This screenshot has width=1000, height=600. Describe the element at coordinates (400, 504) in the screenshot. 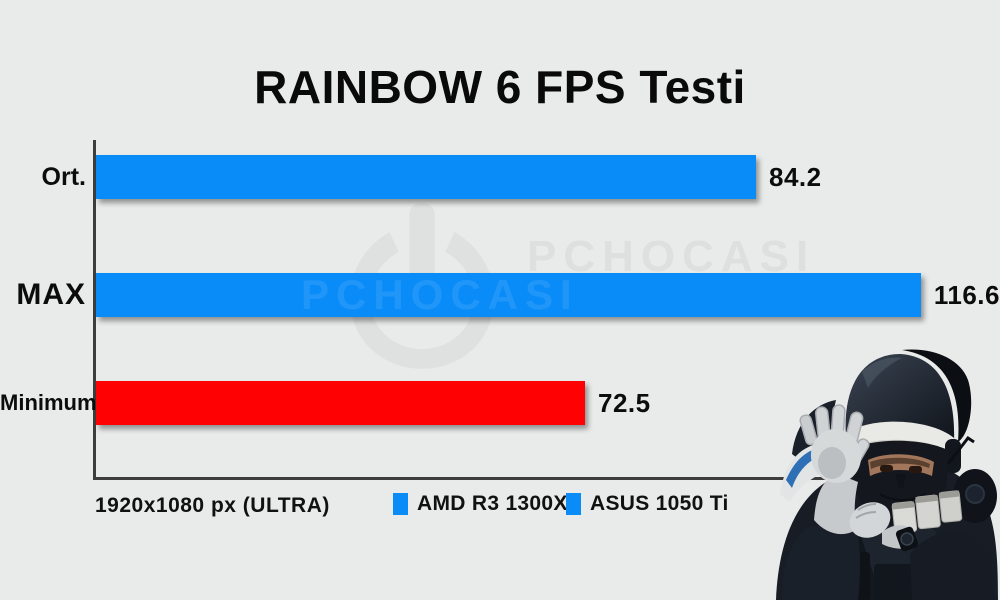

I see `legend-swatch-cpu` at that location.